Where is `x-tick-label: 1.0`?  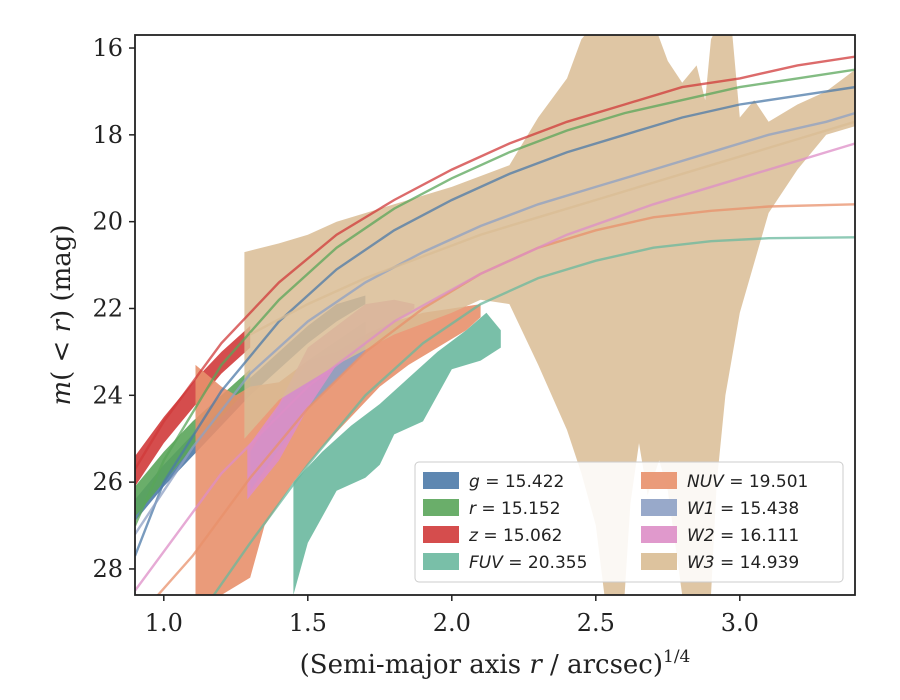
x-tick-label: 1.0 is located at coordinates (164, 623).